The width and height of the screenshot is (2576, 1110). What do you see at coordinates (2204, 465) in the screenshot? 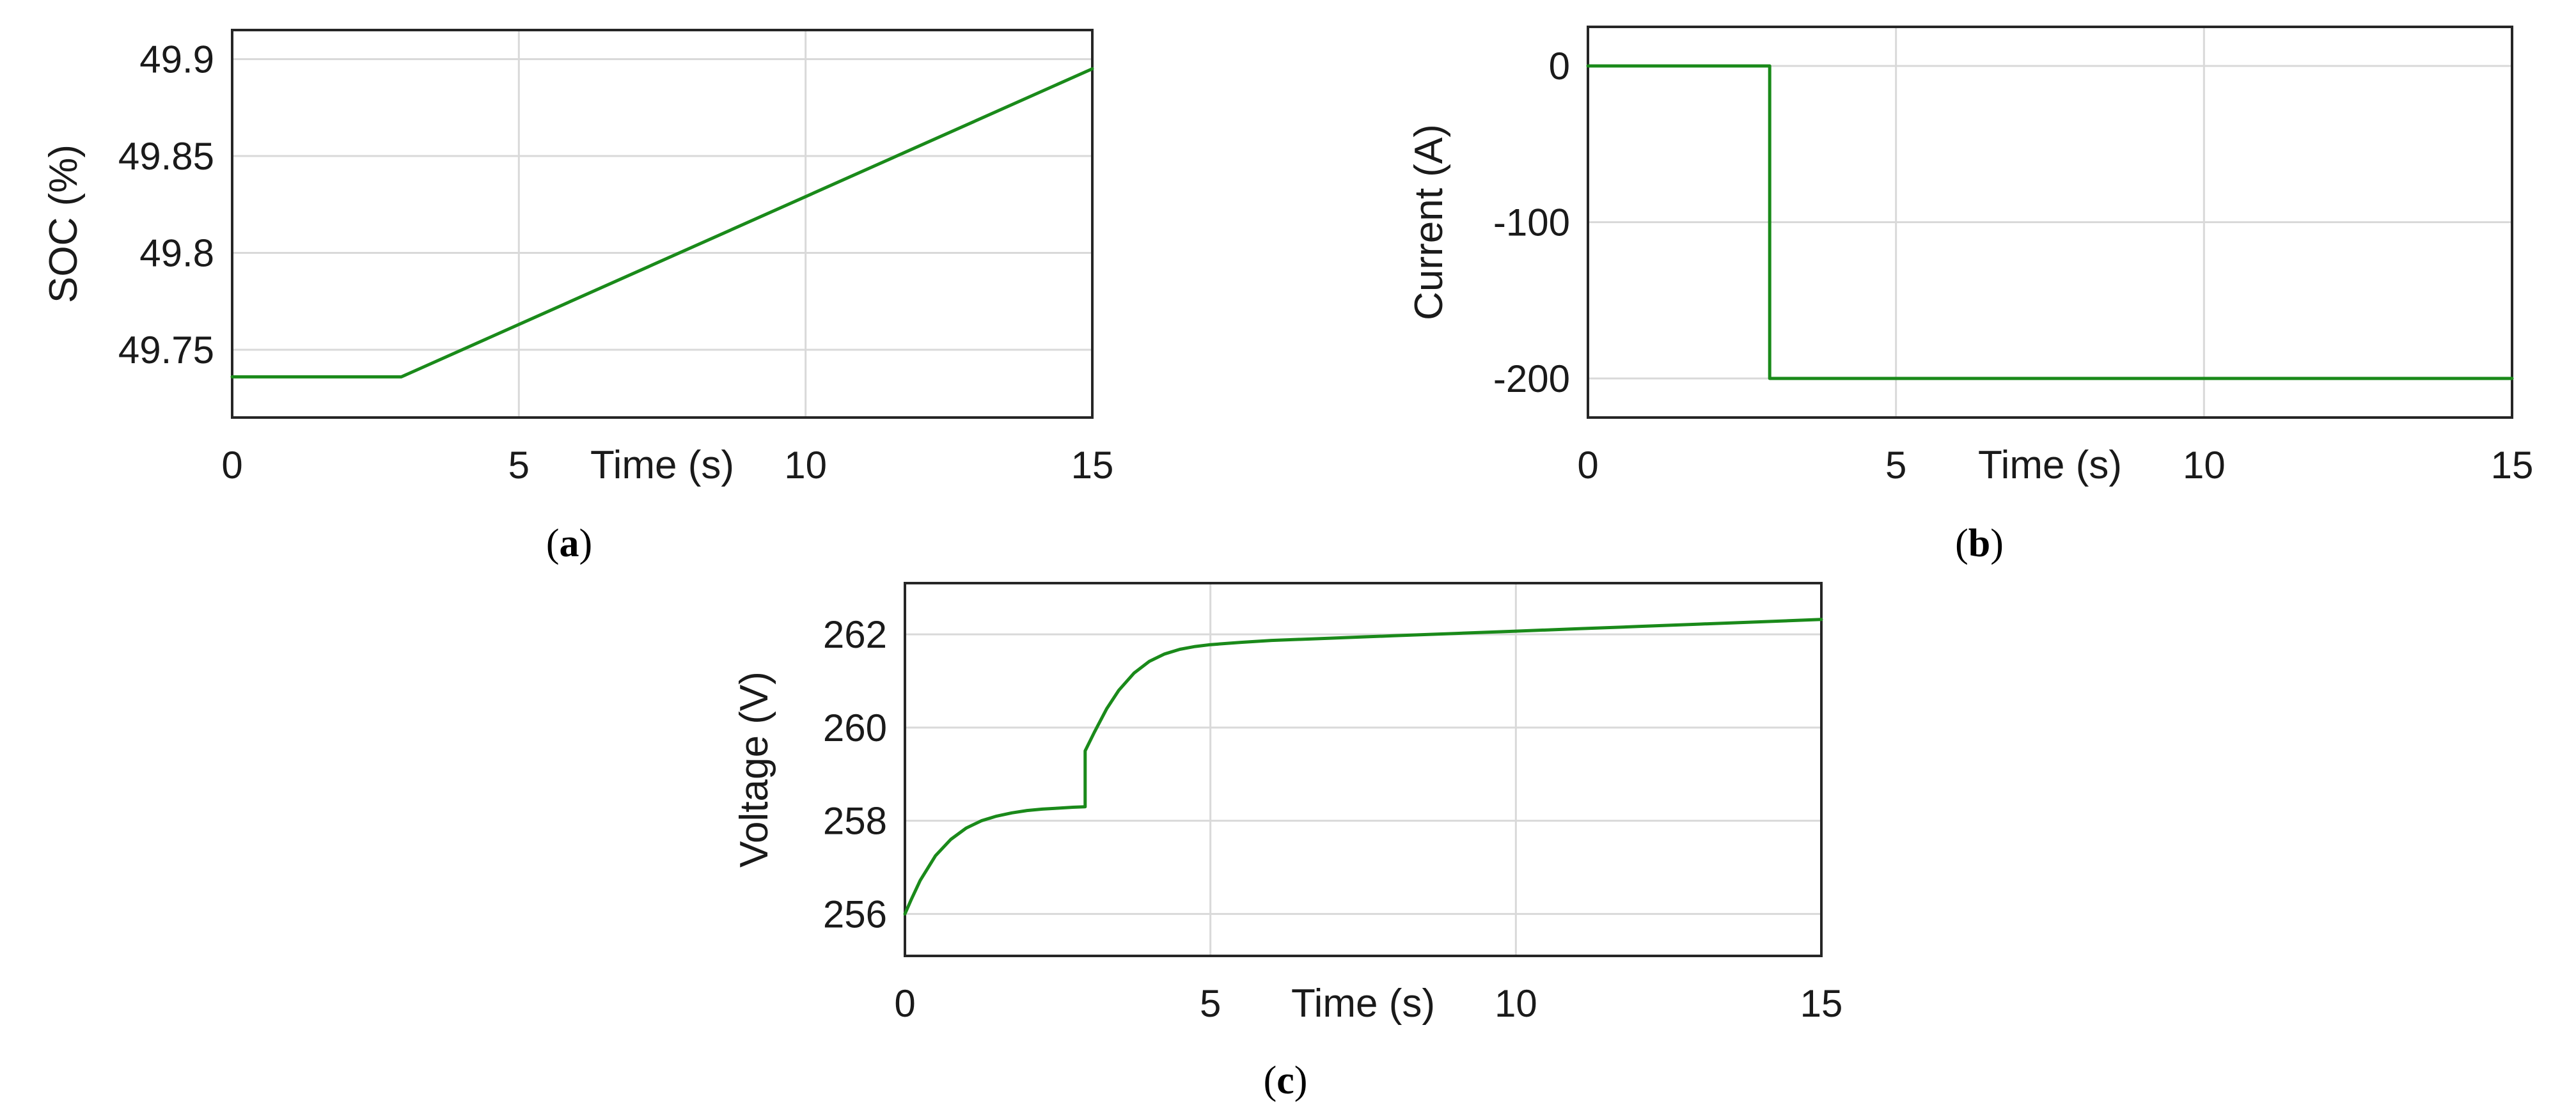
I see `panel-b-x-tick-label: 10` at bounding box center [2204, 465].